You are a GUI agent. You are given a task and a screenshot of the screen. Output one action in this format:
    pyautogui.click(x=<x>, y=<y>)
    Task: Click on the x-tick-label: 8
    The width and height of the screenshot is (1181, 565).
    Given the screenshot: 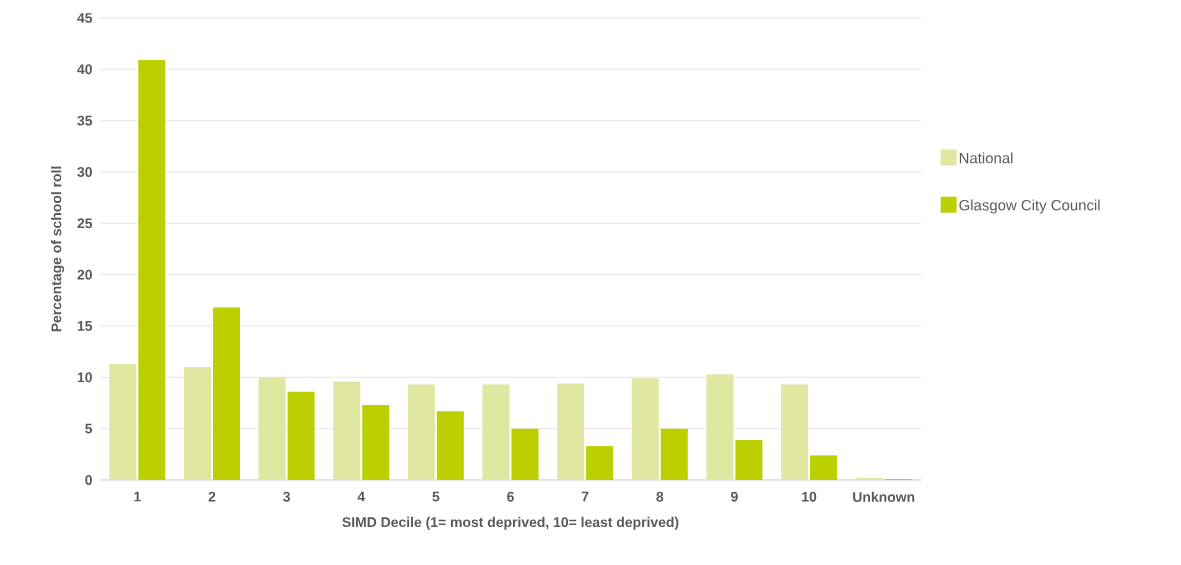 What is the action you would take?
    pyautogui.click(x=660, y=496)
    